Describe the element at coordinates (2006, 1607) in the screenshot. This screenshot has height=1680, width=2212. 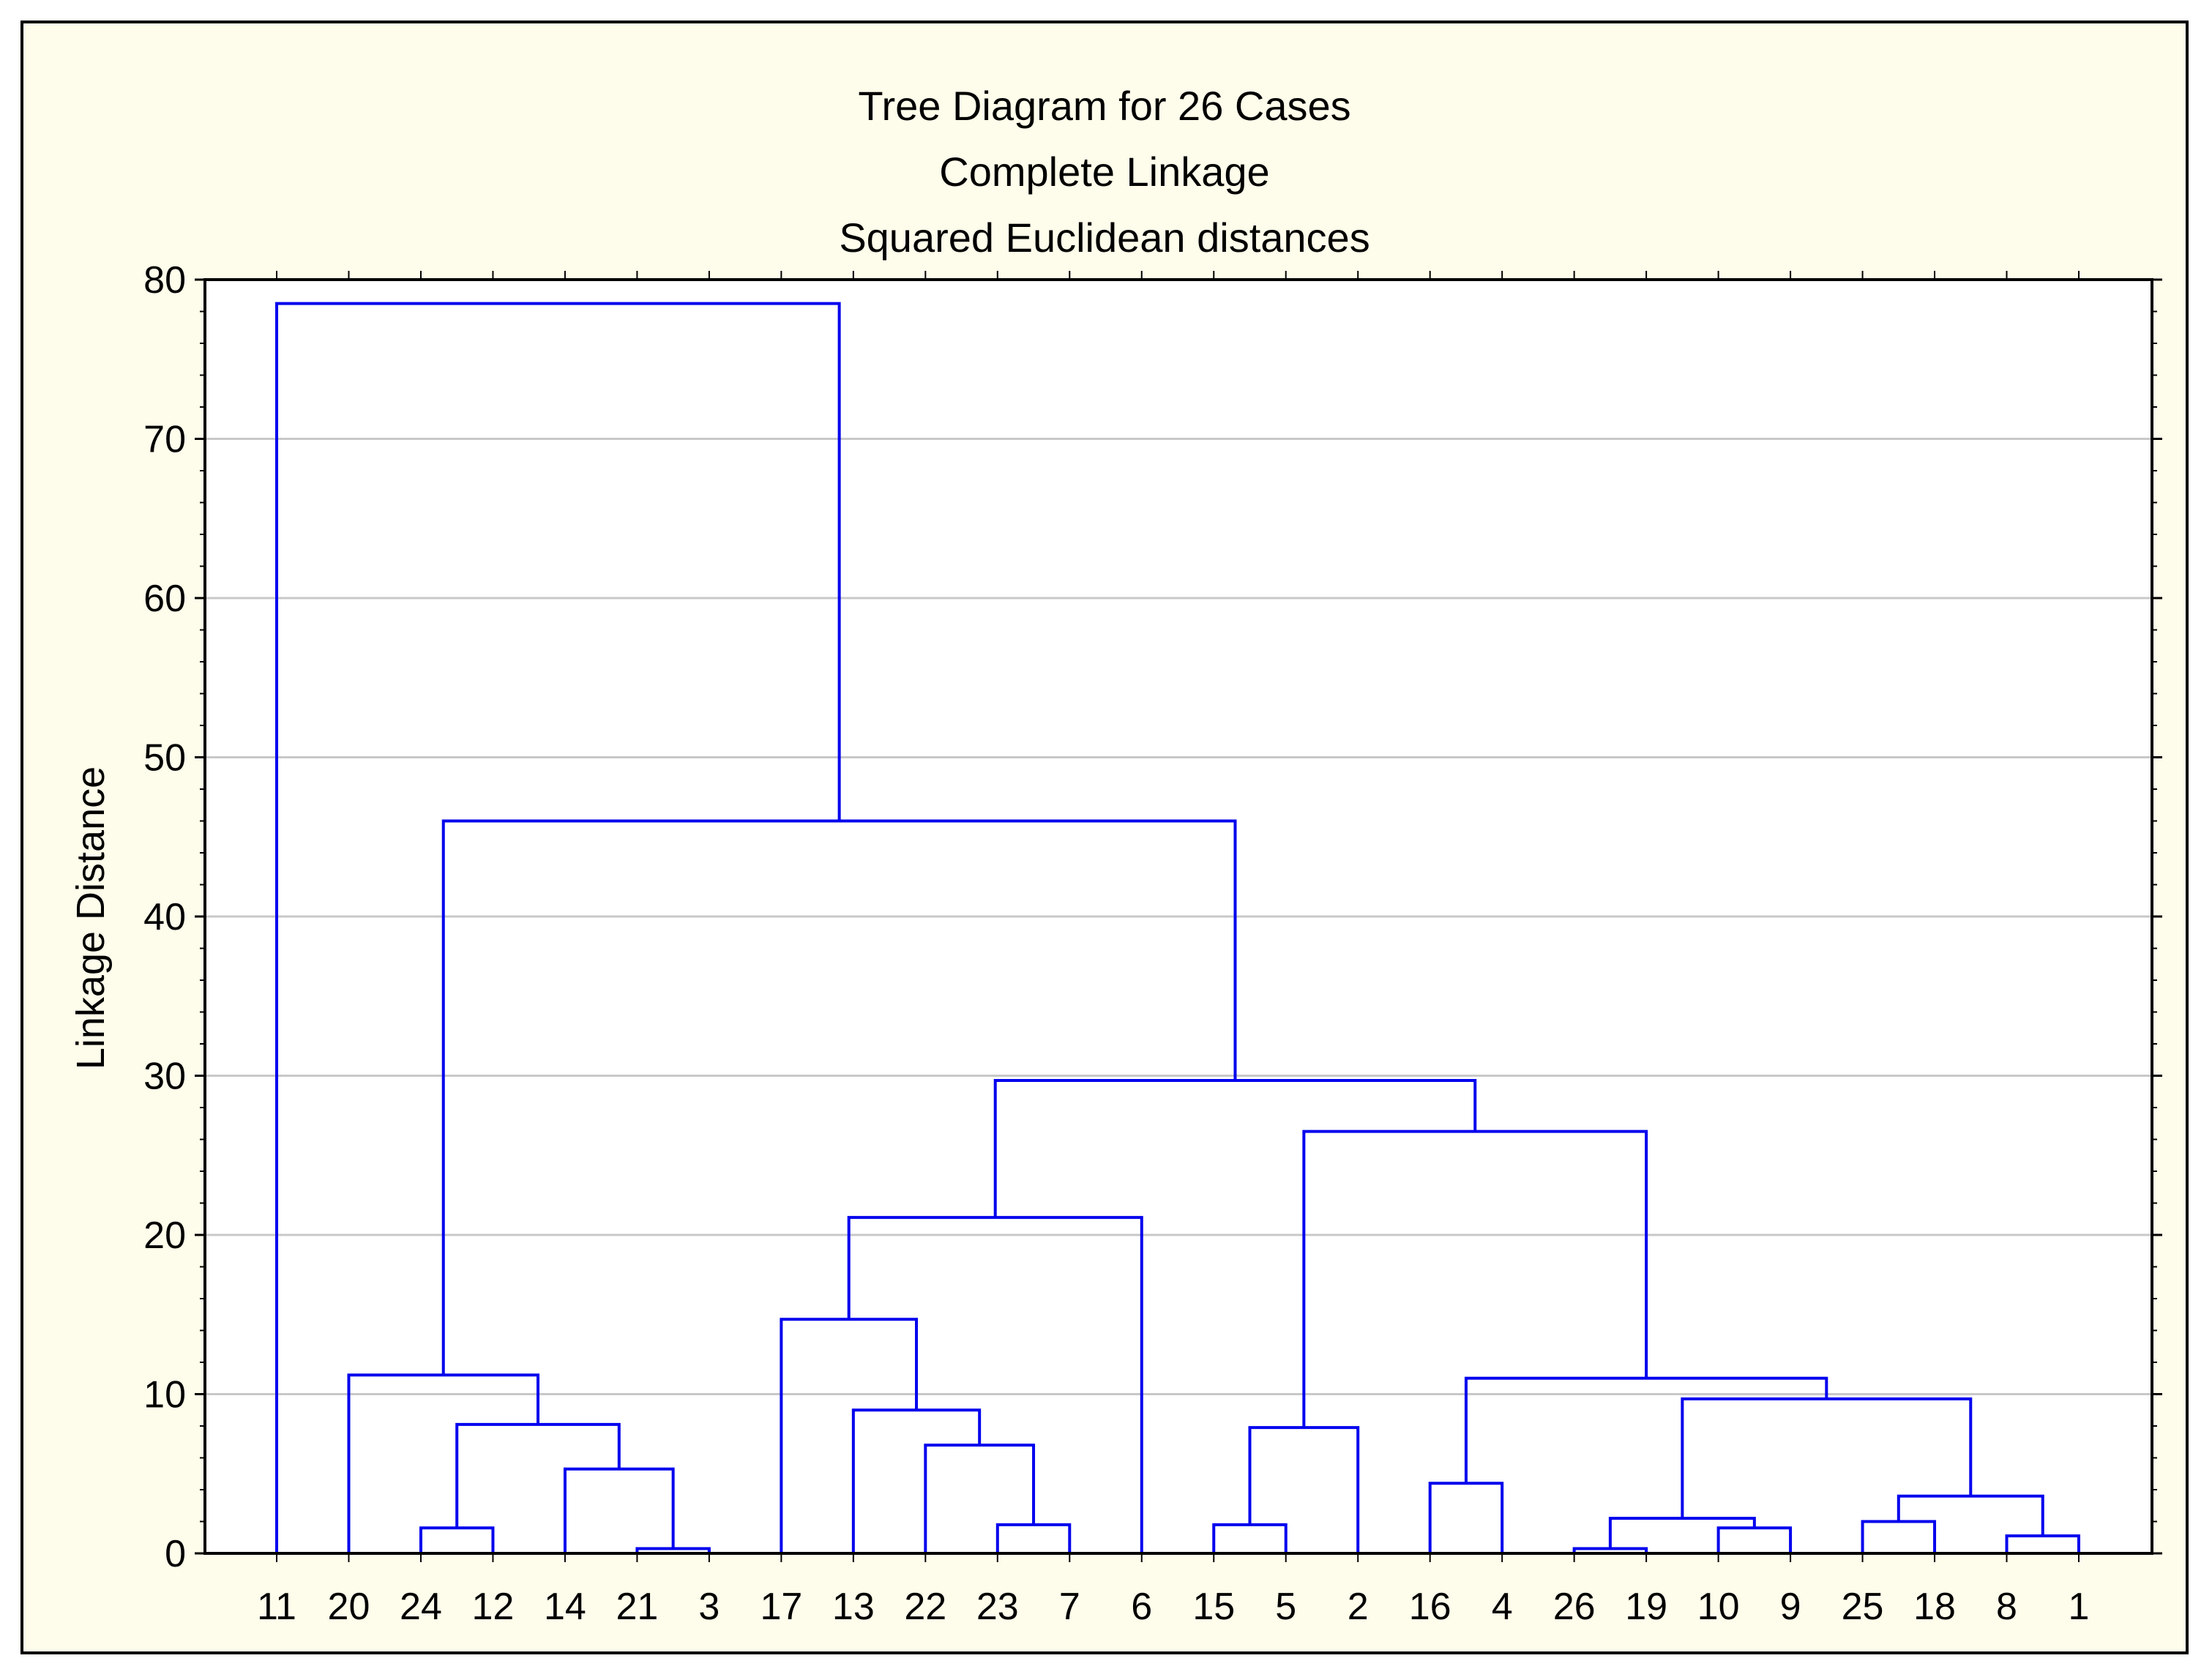
I see `leaf-label-8: 8` at that location.